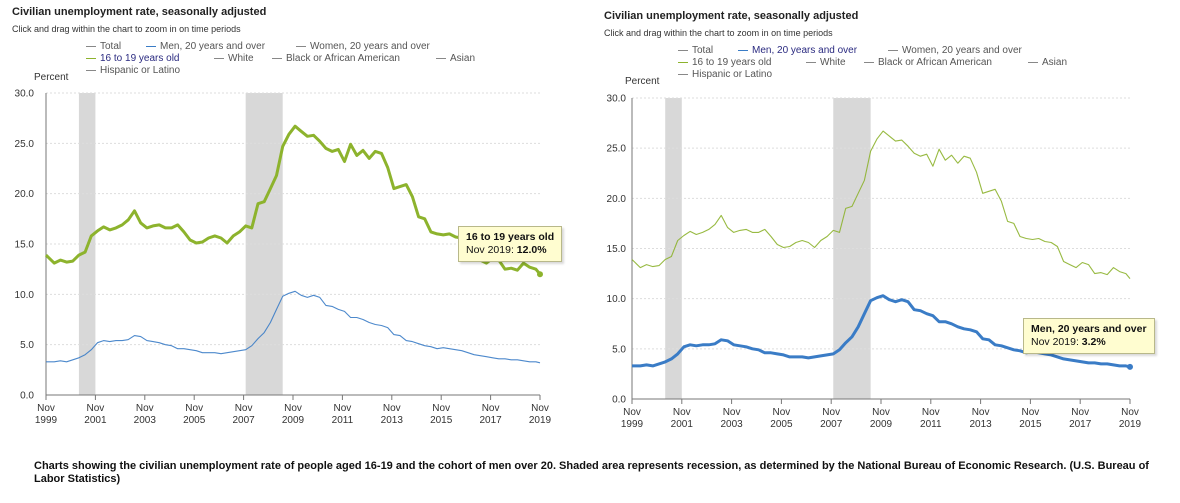 This screenshot has width=1180, height=503. What do you see at coordinates (1089, 329) in the screenshot?
I see `tooltip-series-name: Men, 20 years and over` at bounding box center [1089, 329].